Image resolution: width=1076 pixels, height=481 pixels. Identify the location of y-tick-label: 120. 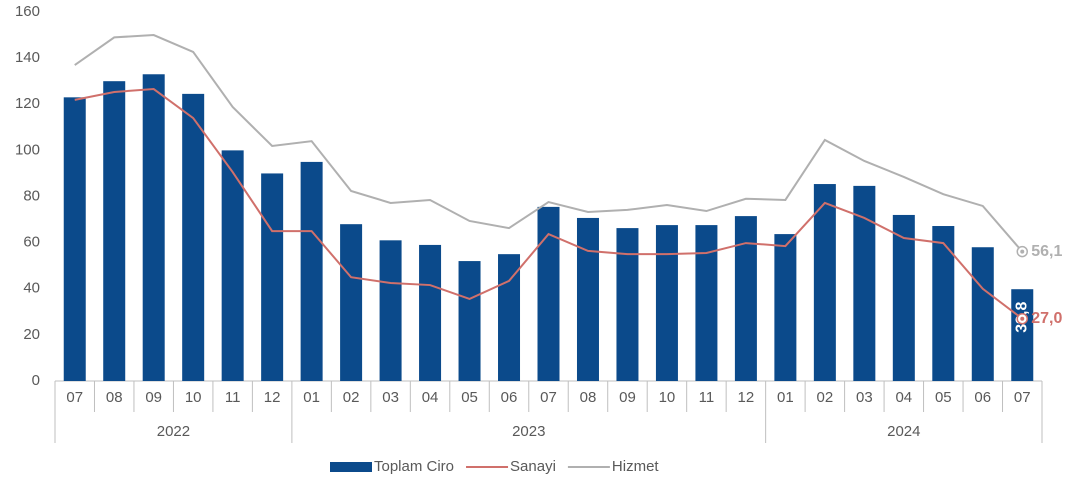
(27, 103).